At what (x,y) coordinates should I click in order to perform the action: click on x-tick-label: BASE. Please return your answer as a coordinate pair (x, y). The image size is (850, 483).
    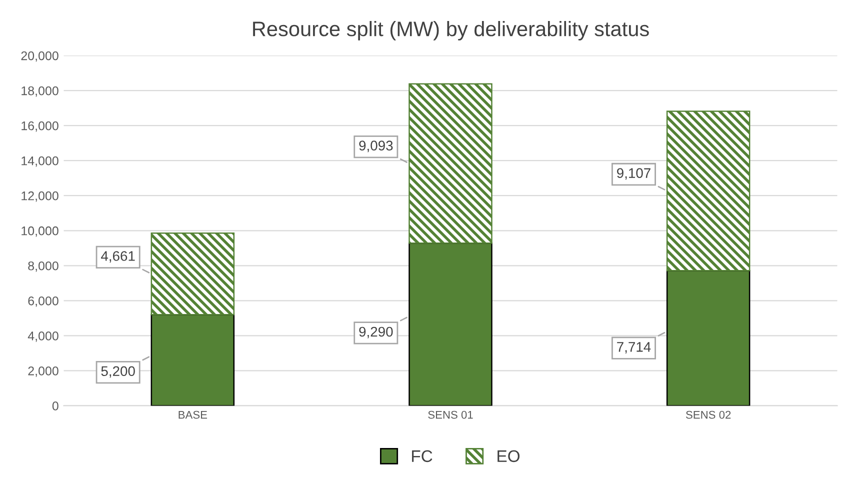
    Looking at the image, I should click on (193, 414).